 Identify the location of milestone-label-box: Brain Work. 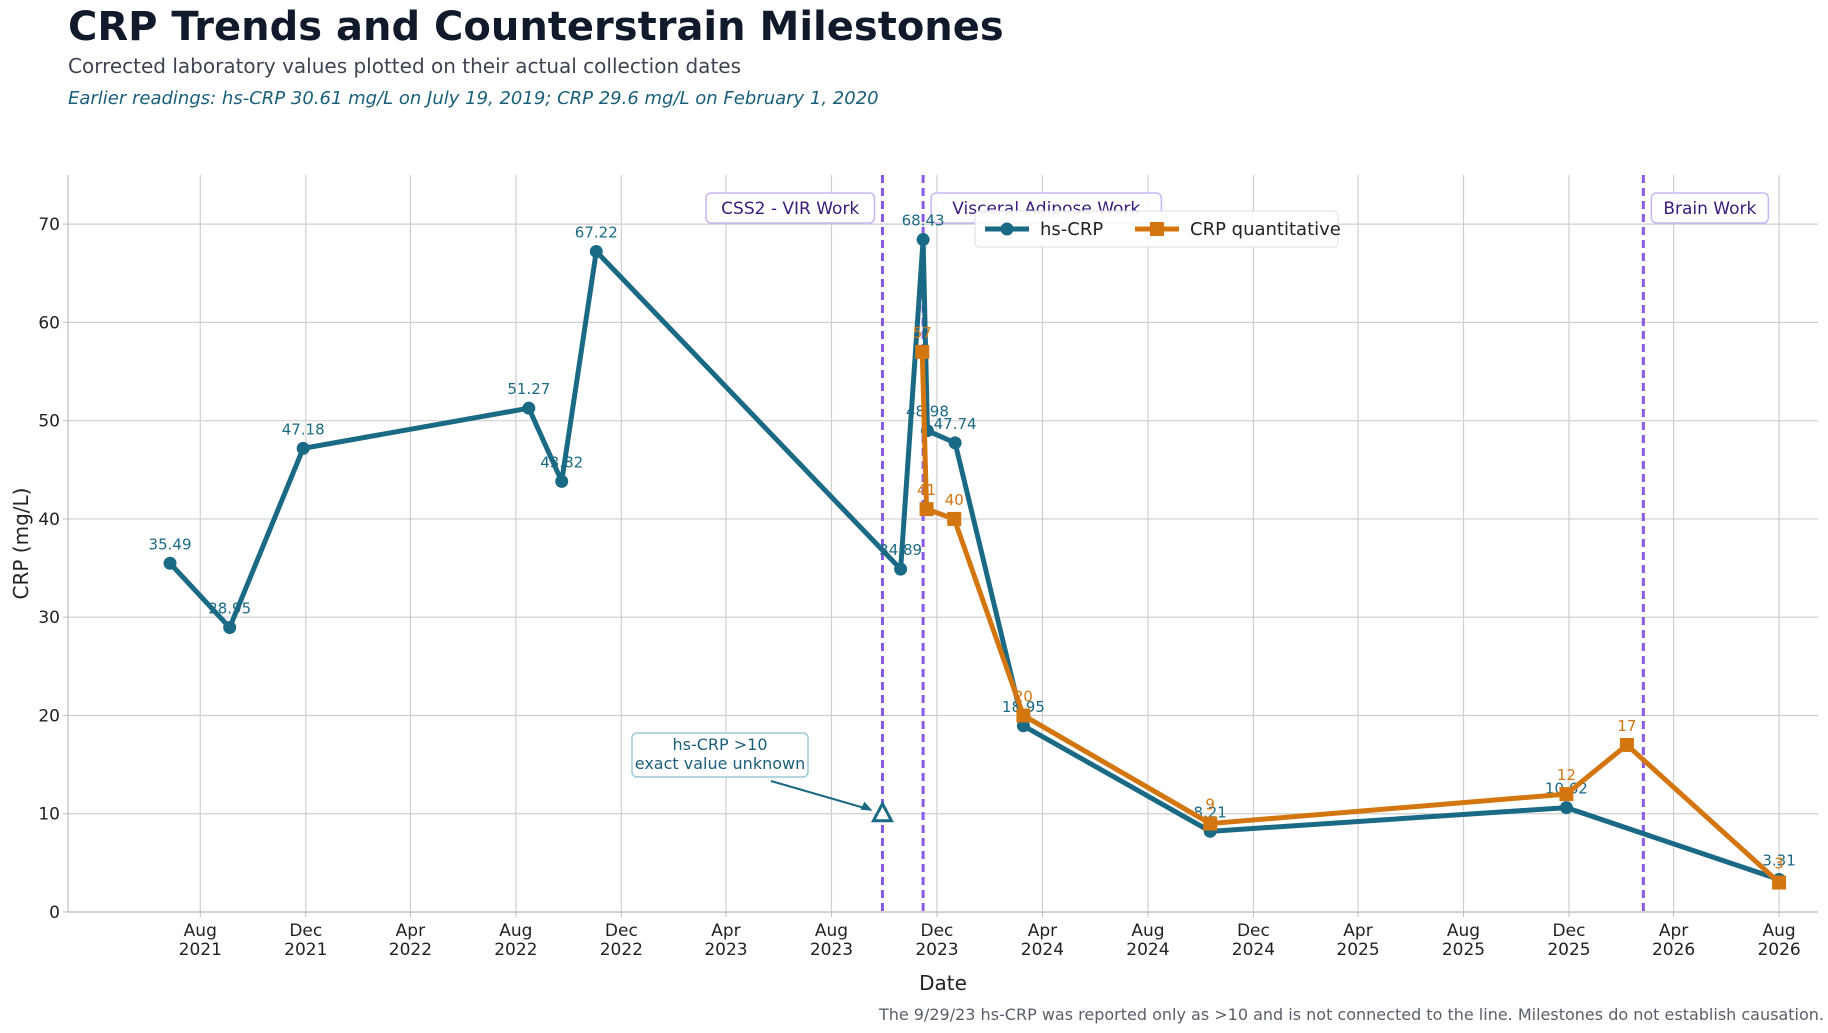
(1710, 208).